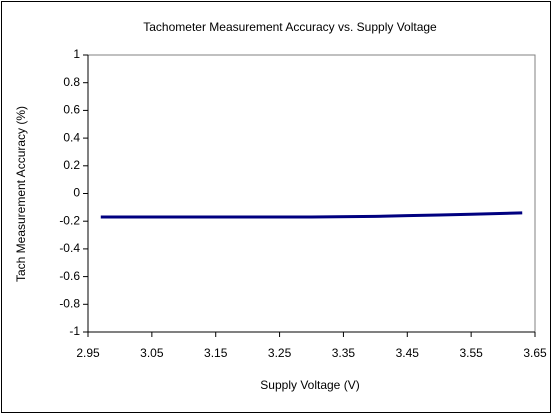 Image resolution: width=552 pixels, height=414 pixels. Describe the element at coordinates (309, 385) in the screenshot. I see `x-axis-label: Supply Voltage (V)` at that location.